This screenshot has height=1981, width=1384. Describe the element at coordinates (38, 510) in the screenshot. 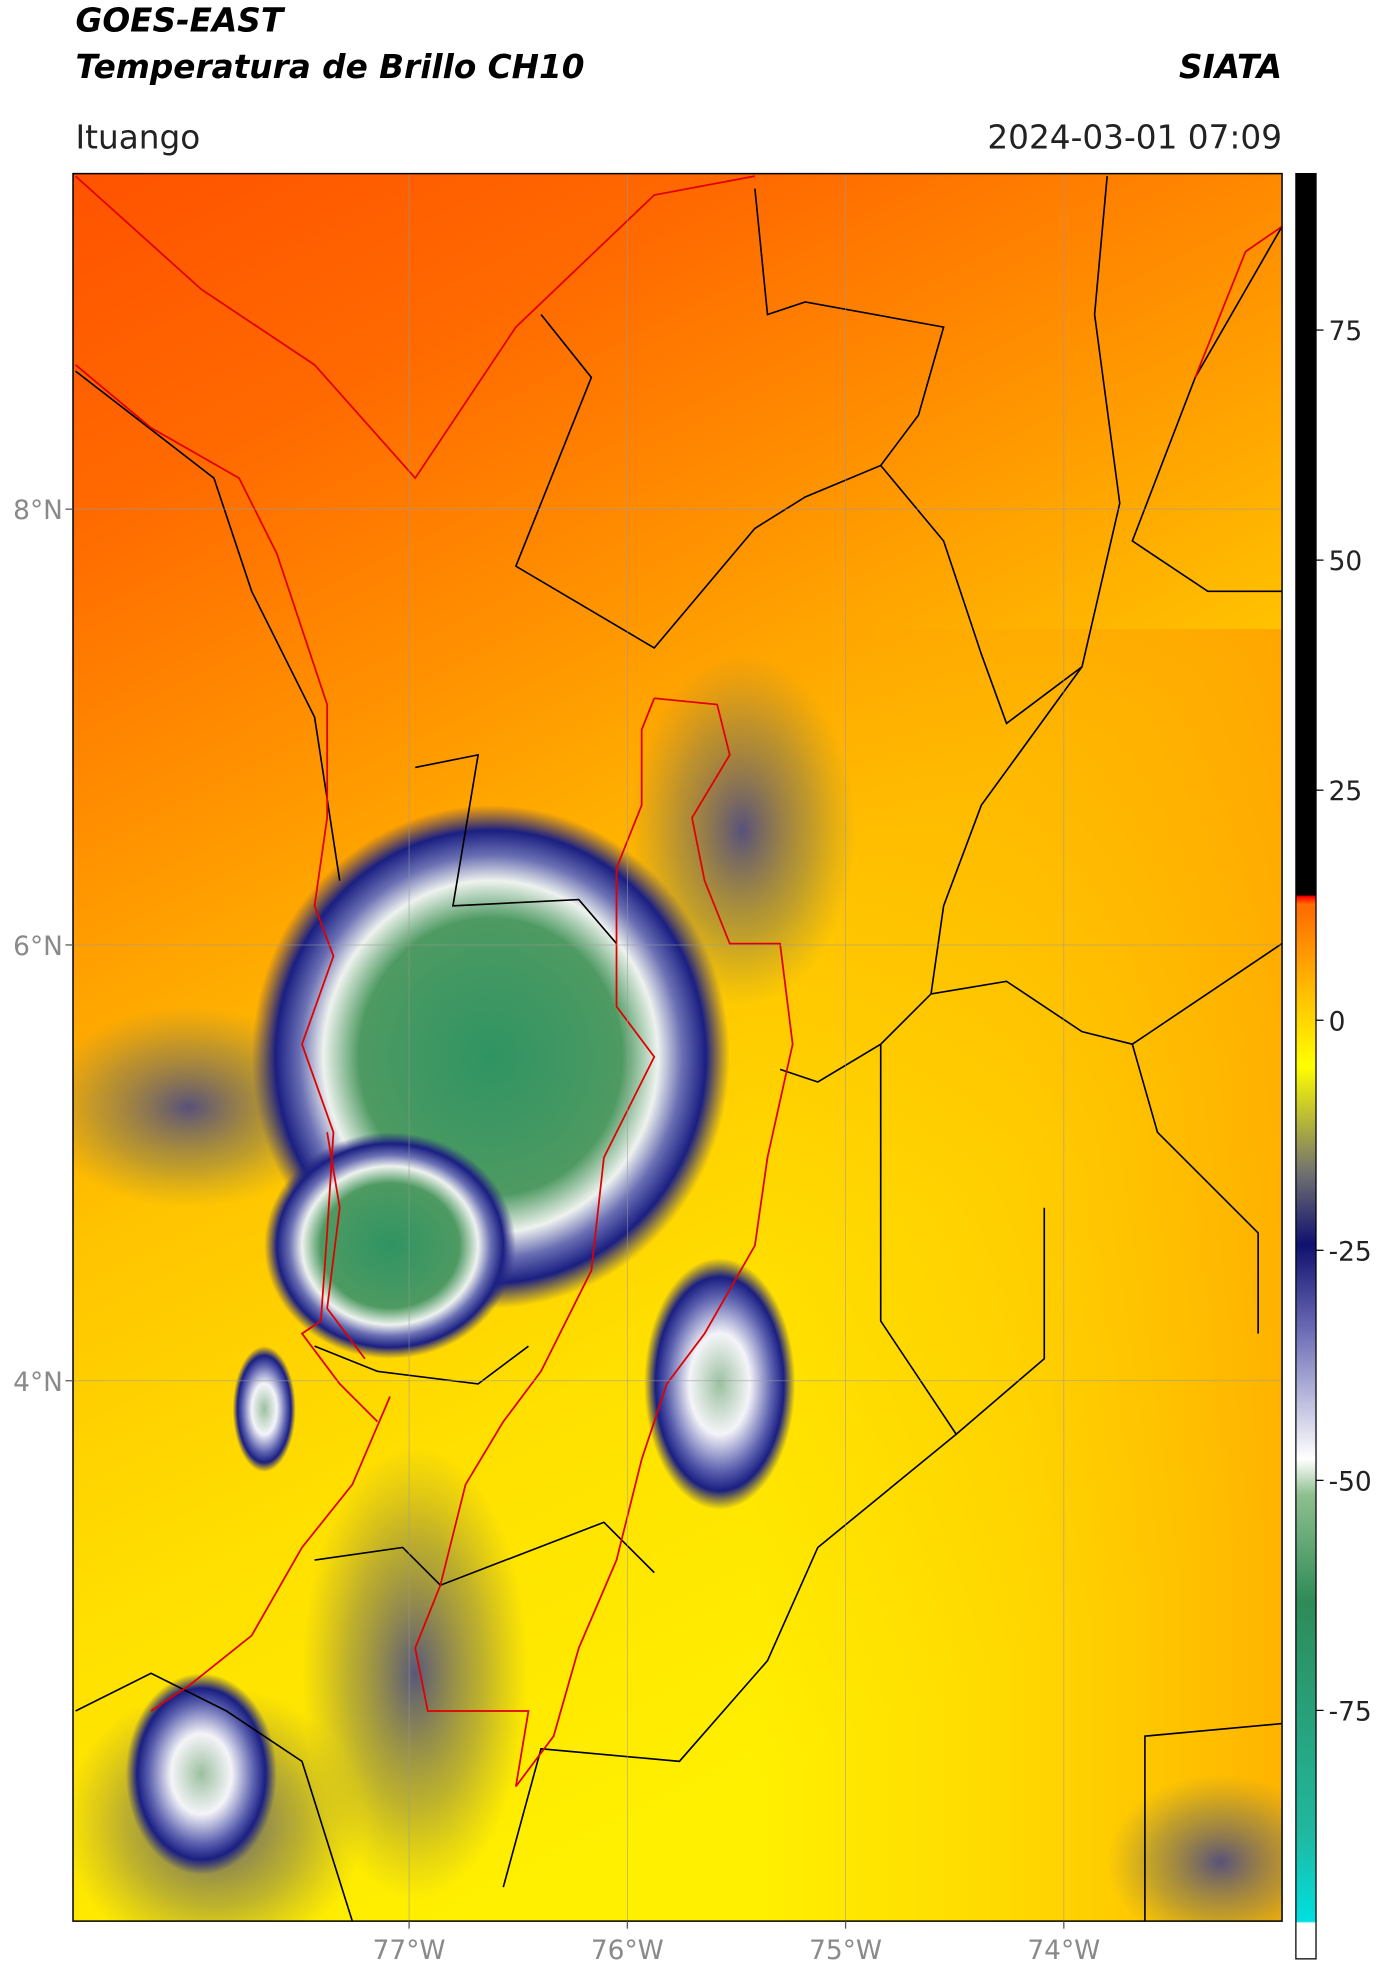

I see `y-tick-label: 8°N` at that location.